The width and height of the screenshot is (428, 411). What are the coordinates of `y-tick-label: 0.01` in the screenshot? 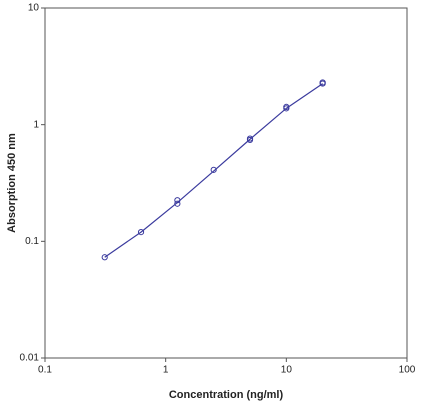 It's located at (30, 358).